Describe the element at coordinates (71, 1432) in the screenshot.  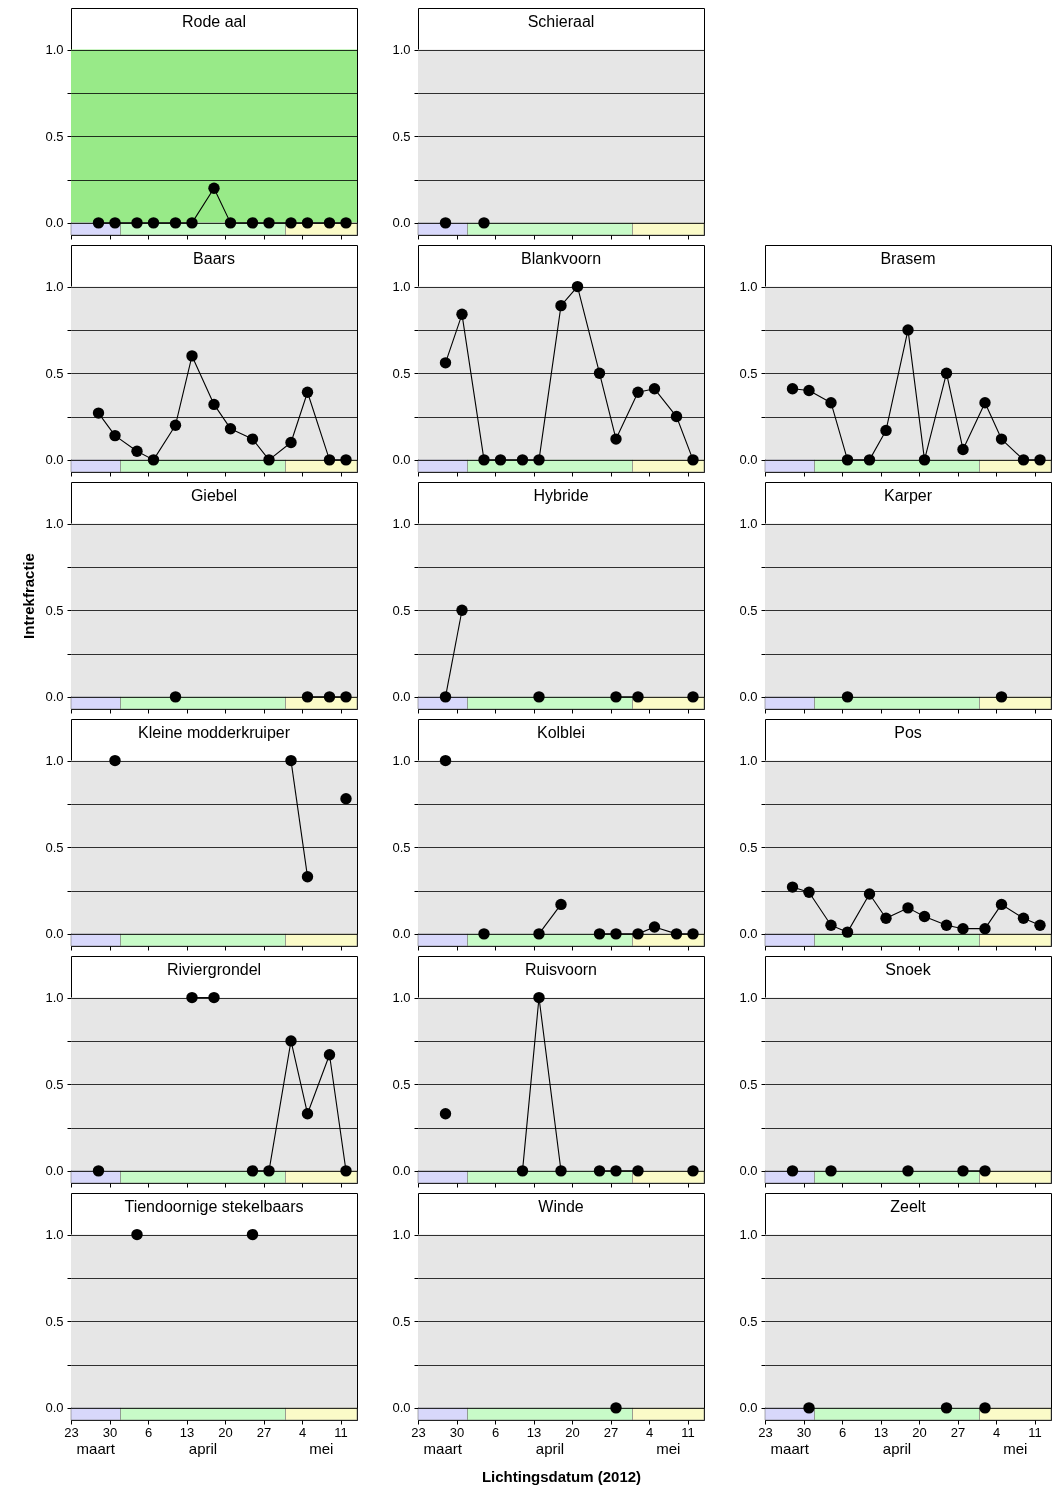
I see `x-tick-label: 23` at that location.